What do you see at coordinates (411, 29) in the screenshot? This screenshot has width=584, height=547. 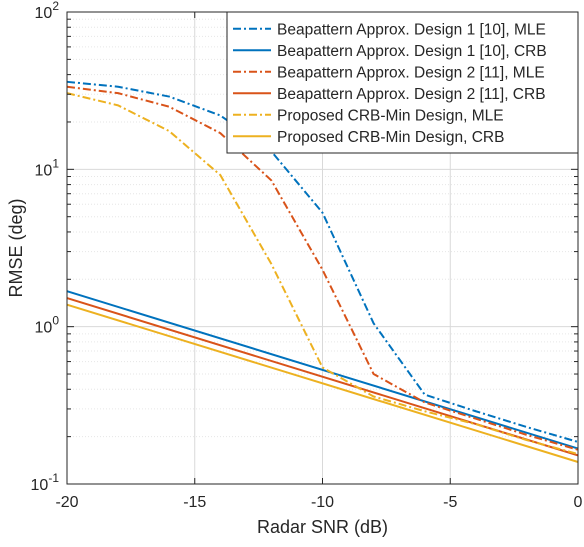 I see `legend-entry-1: Beapattern Approx. Design 1 [10], MLE` at bounding box center [411, 29].